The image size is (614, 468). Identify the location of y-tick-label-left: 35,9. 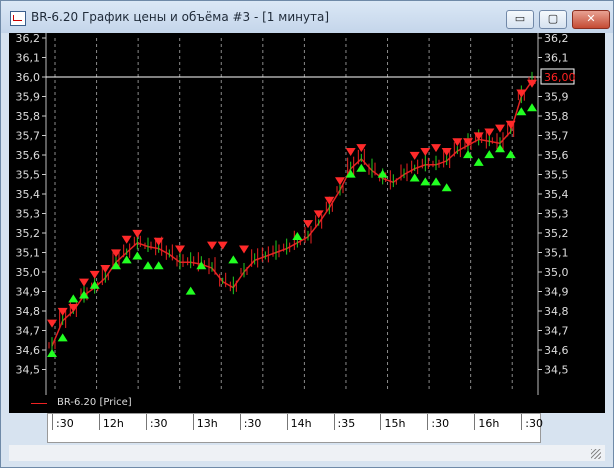
(28, 97).